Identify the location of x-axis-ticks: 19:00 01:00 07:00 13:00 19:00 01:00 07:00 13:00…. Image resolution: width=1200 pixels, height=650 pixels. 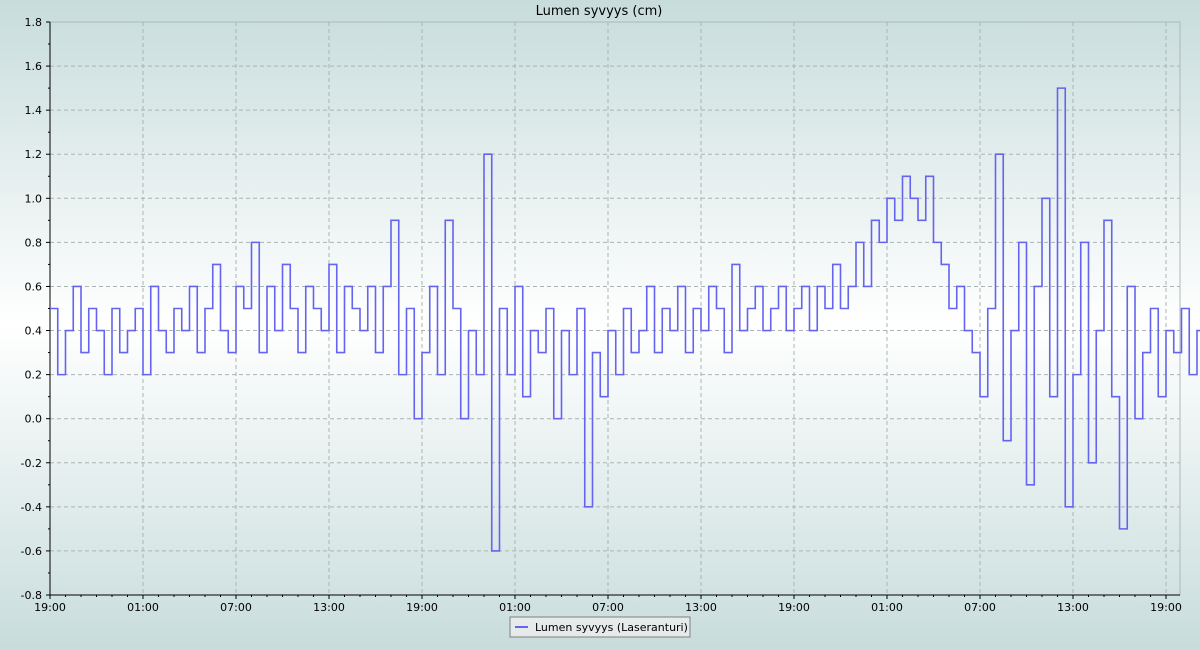
(608, 604).